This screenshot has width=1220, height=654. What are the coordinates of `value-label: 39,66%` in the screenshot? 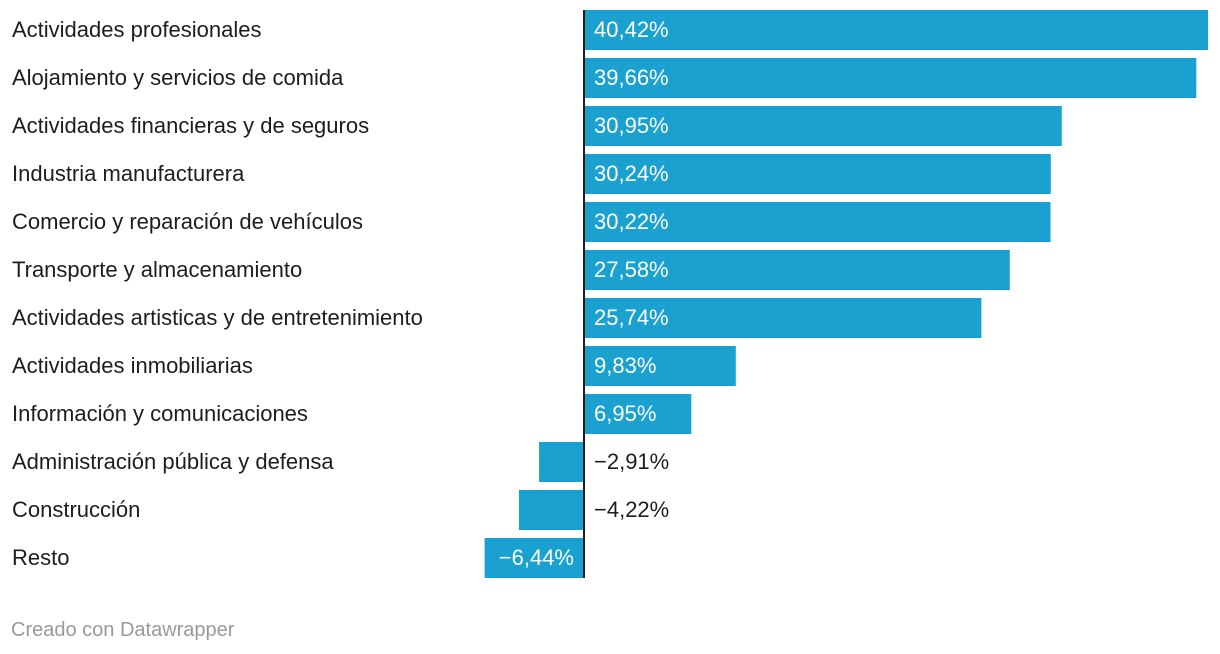 It's located at (631, 77).